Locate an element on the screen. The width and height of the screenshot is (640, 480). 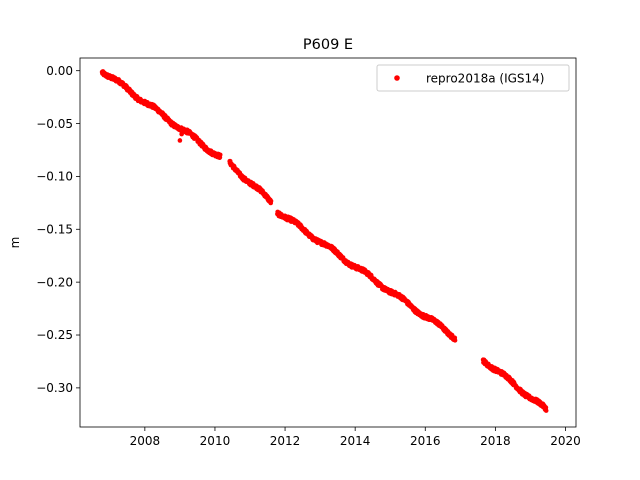
y-tick-label: 0.00 is located at coordinates (59, 71).